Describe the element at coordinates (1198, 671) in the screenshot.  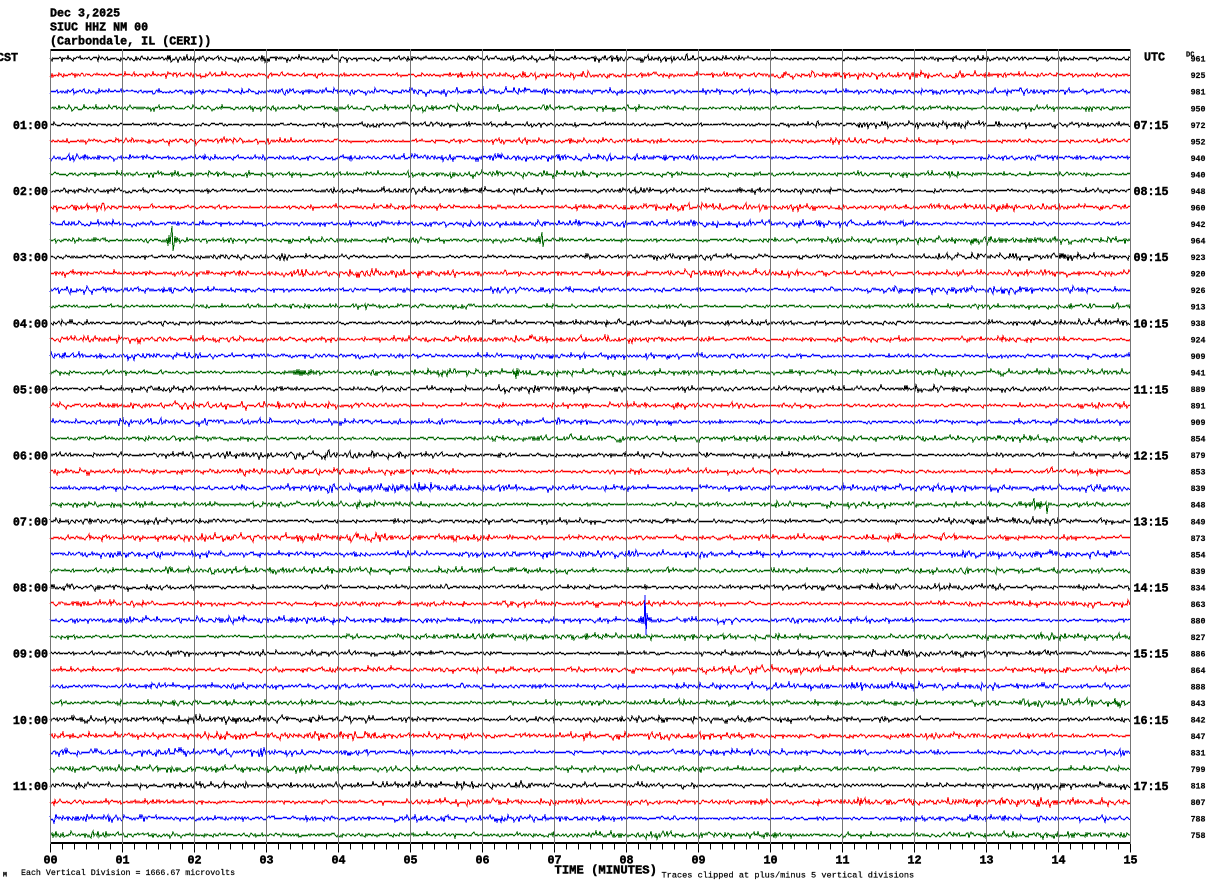
I see `svg-text: 864` at that location.